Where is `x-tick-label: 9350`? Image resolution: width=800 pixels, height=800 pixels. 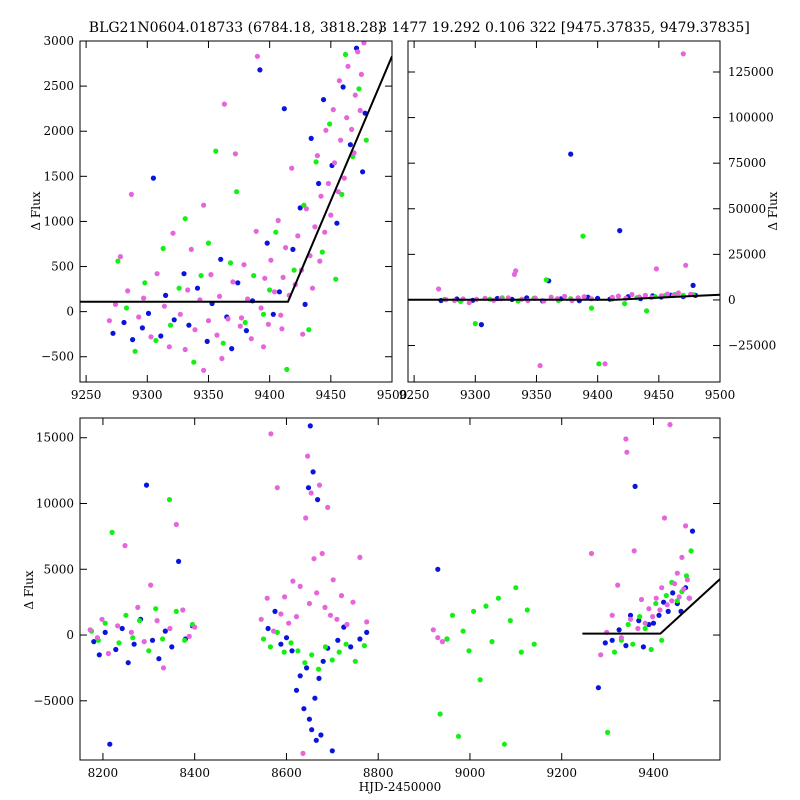
x-tick-label: 9350 is located at coordinates (536, 395).